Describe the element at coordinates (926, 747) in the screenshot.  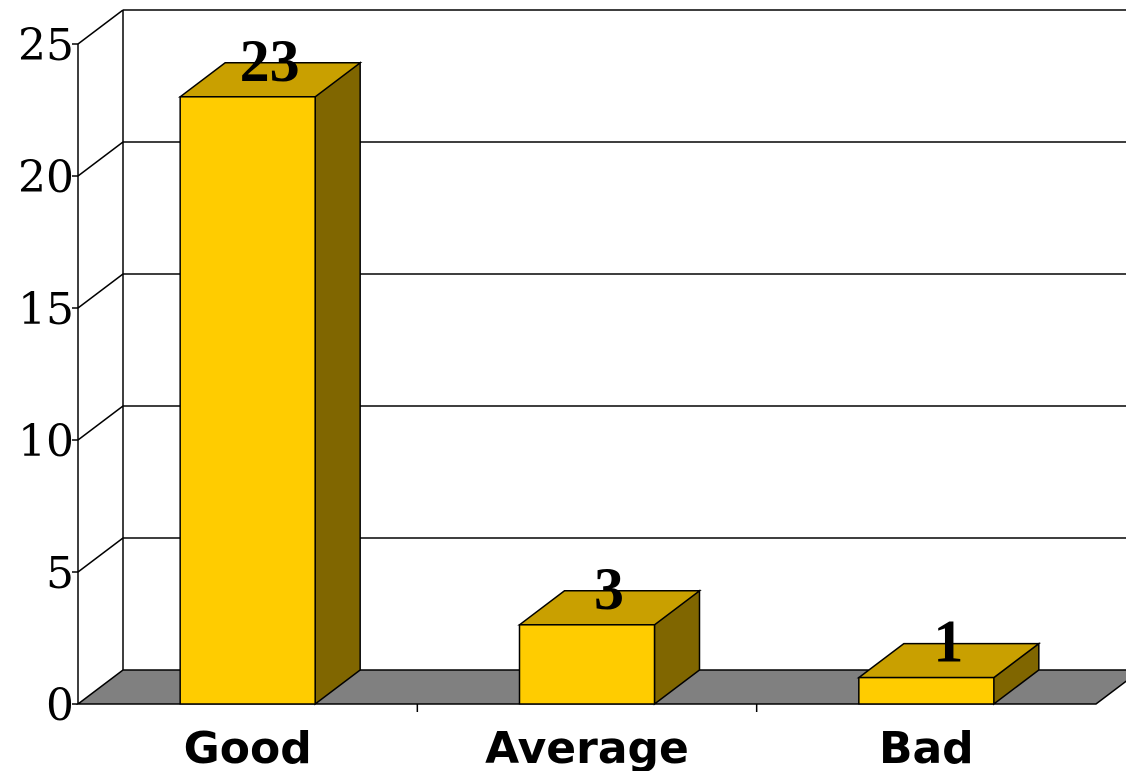
I see `x-tick-label: Bad` at that location.